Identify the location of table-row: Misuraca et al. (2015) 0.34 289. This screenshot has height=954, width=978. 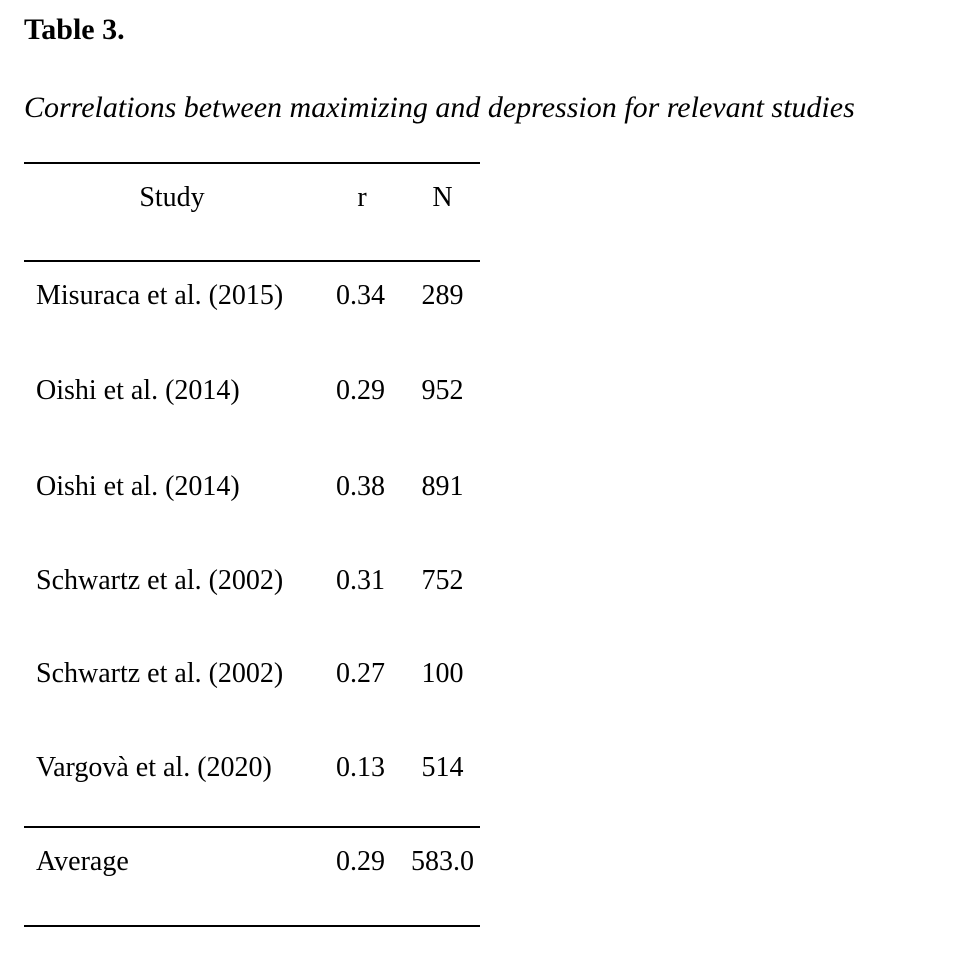
(252, 296).